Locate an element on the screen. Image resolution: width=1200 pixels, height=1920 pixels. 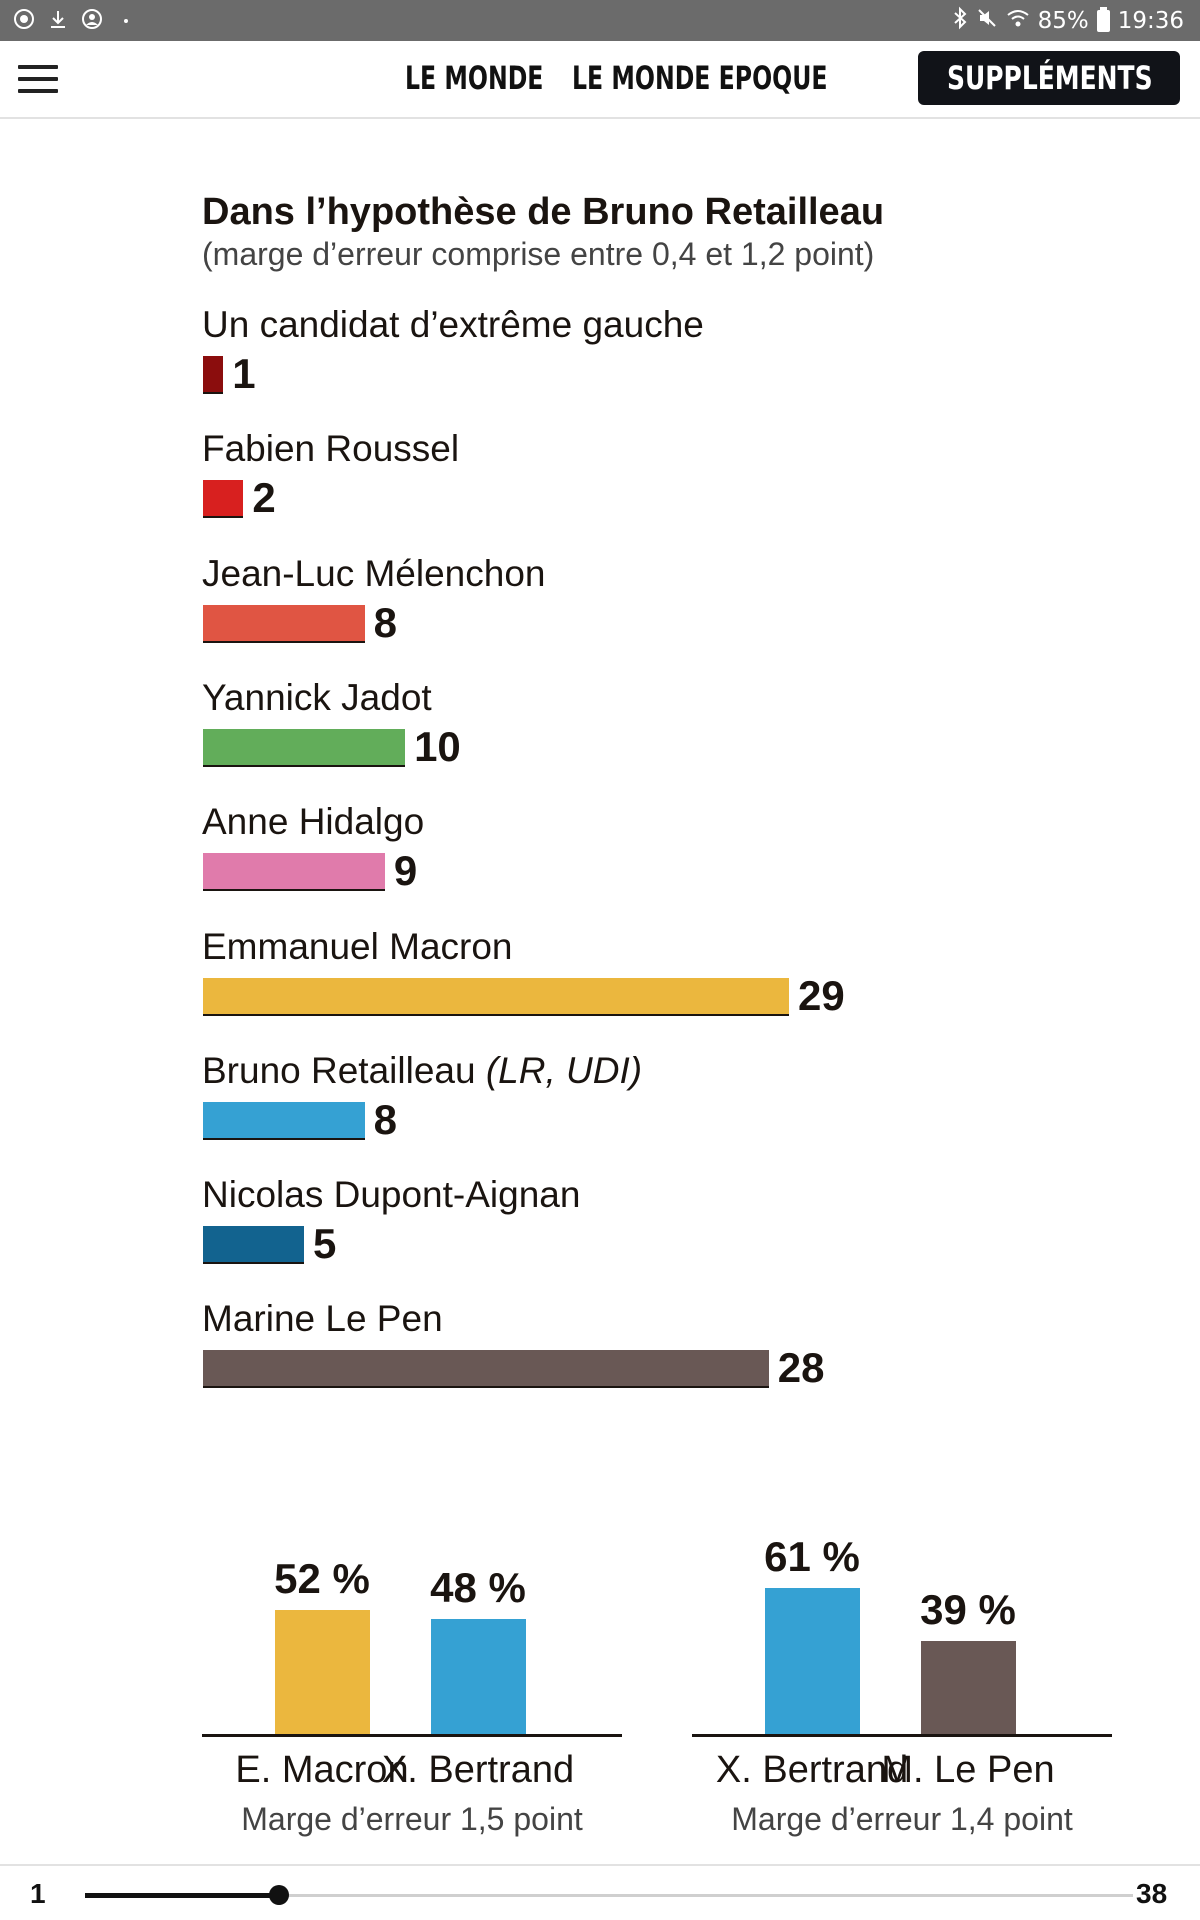
margin-note: Marge d’erreur 1,4 point is located at coordinates (902, 1819).